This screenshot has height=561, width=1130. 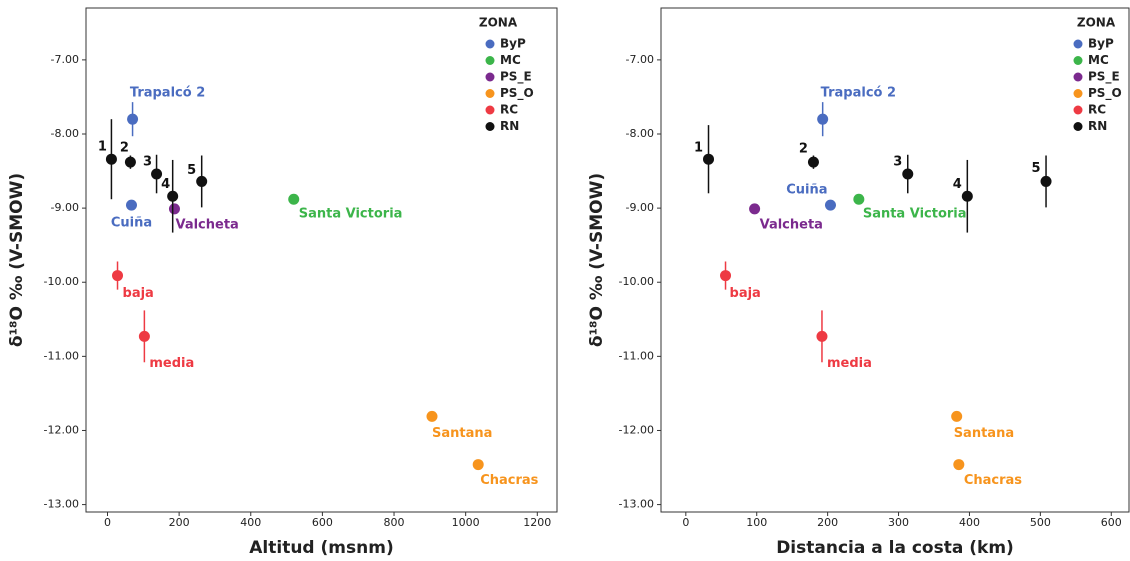 What do you see at coordinates (466, 522) in the screenshot?
I see `x-tick-label: 1000` at bounding box center [466, 522].